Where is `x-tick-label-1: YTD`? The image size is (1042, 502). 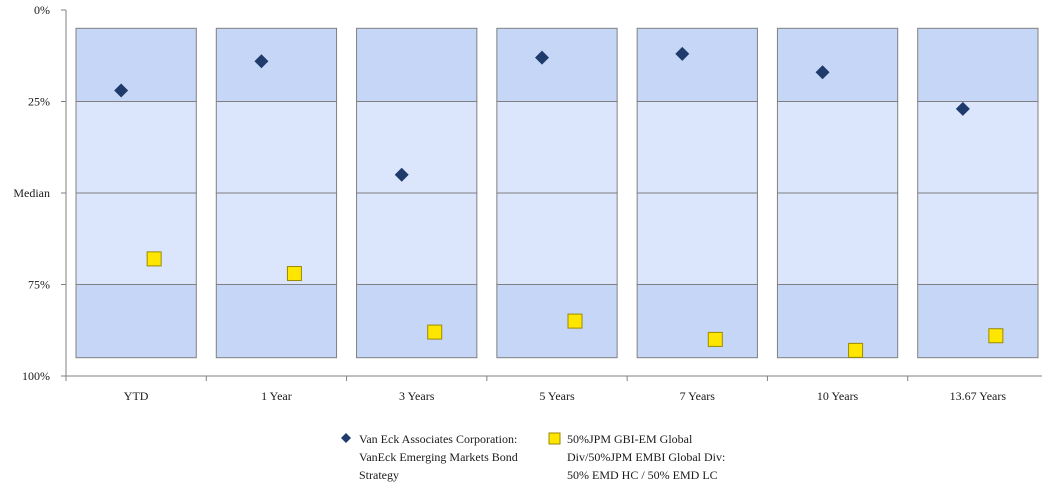
x-tick-label-1: YTD is located at coordinates (136, 396).